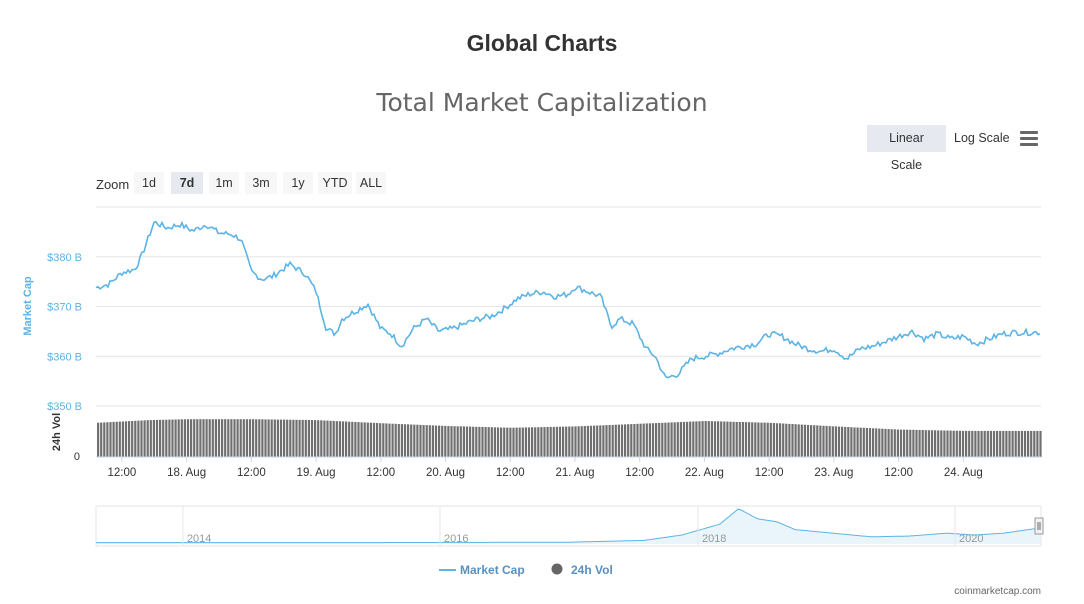 The image size is (1084, 604). I want to click on x-tick-label: 21. Aug, so click(574, 473).